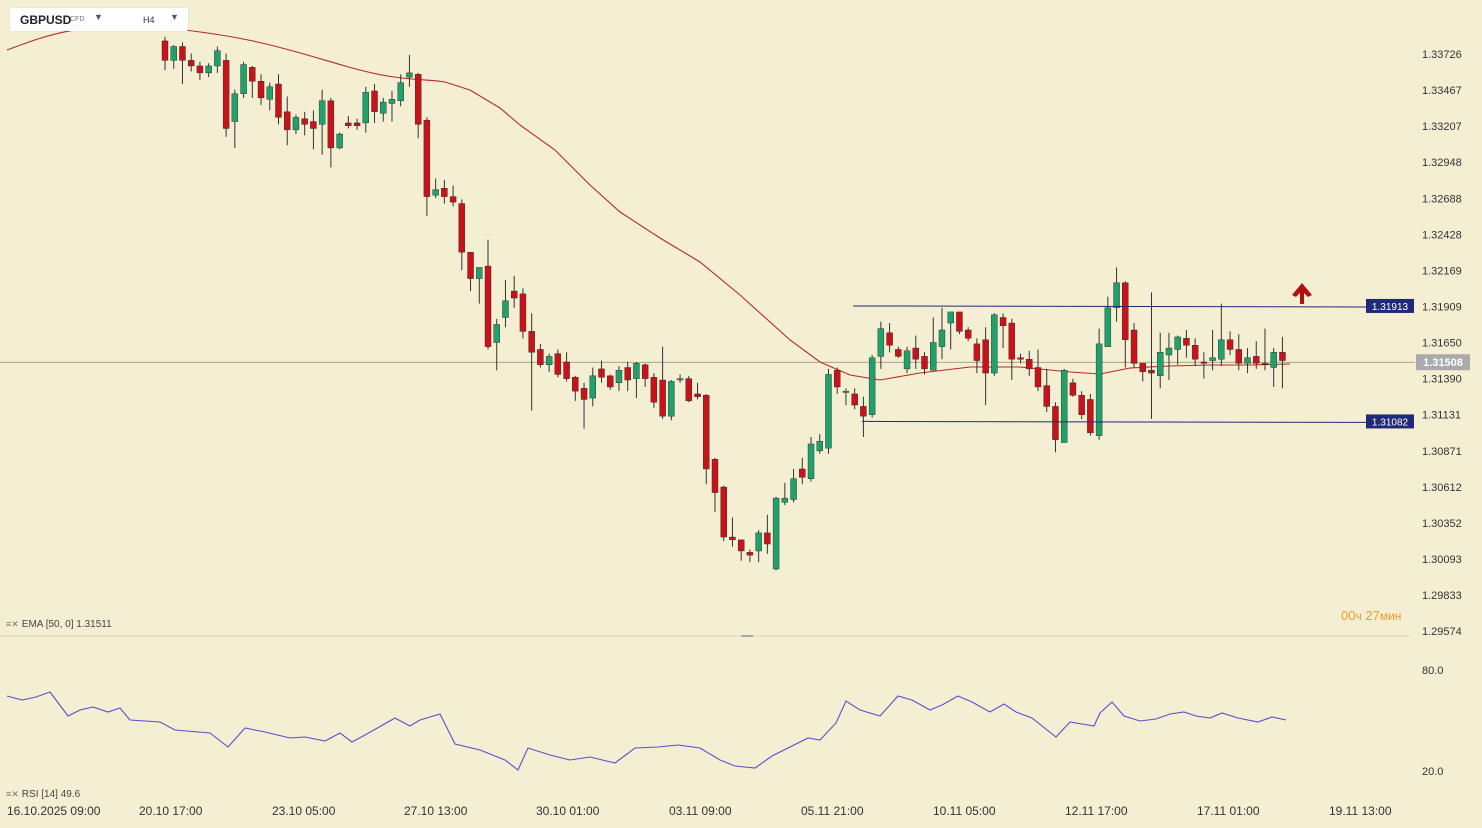 The width and height of the screenshot is (1482, 828). What do you see at coordinates (568, 811) in the screenshot?
I see `time-axis-label: 30.10 01:00` at bounding box center [568, 811].